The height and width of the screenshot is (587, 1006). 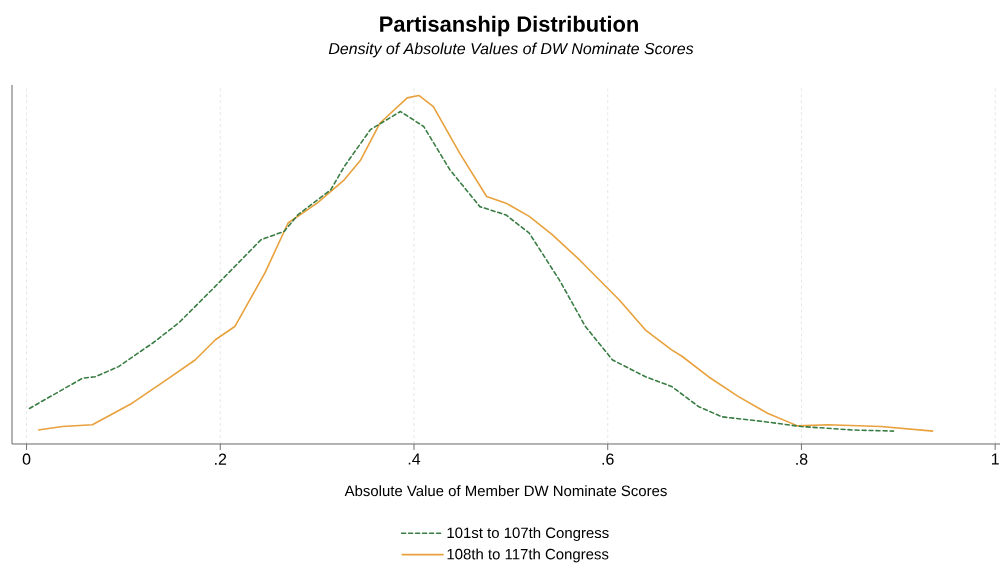 I want to click on x-tick-label: 0, so click(x=26, y=459).